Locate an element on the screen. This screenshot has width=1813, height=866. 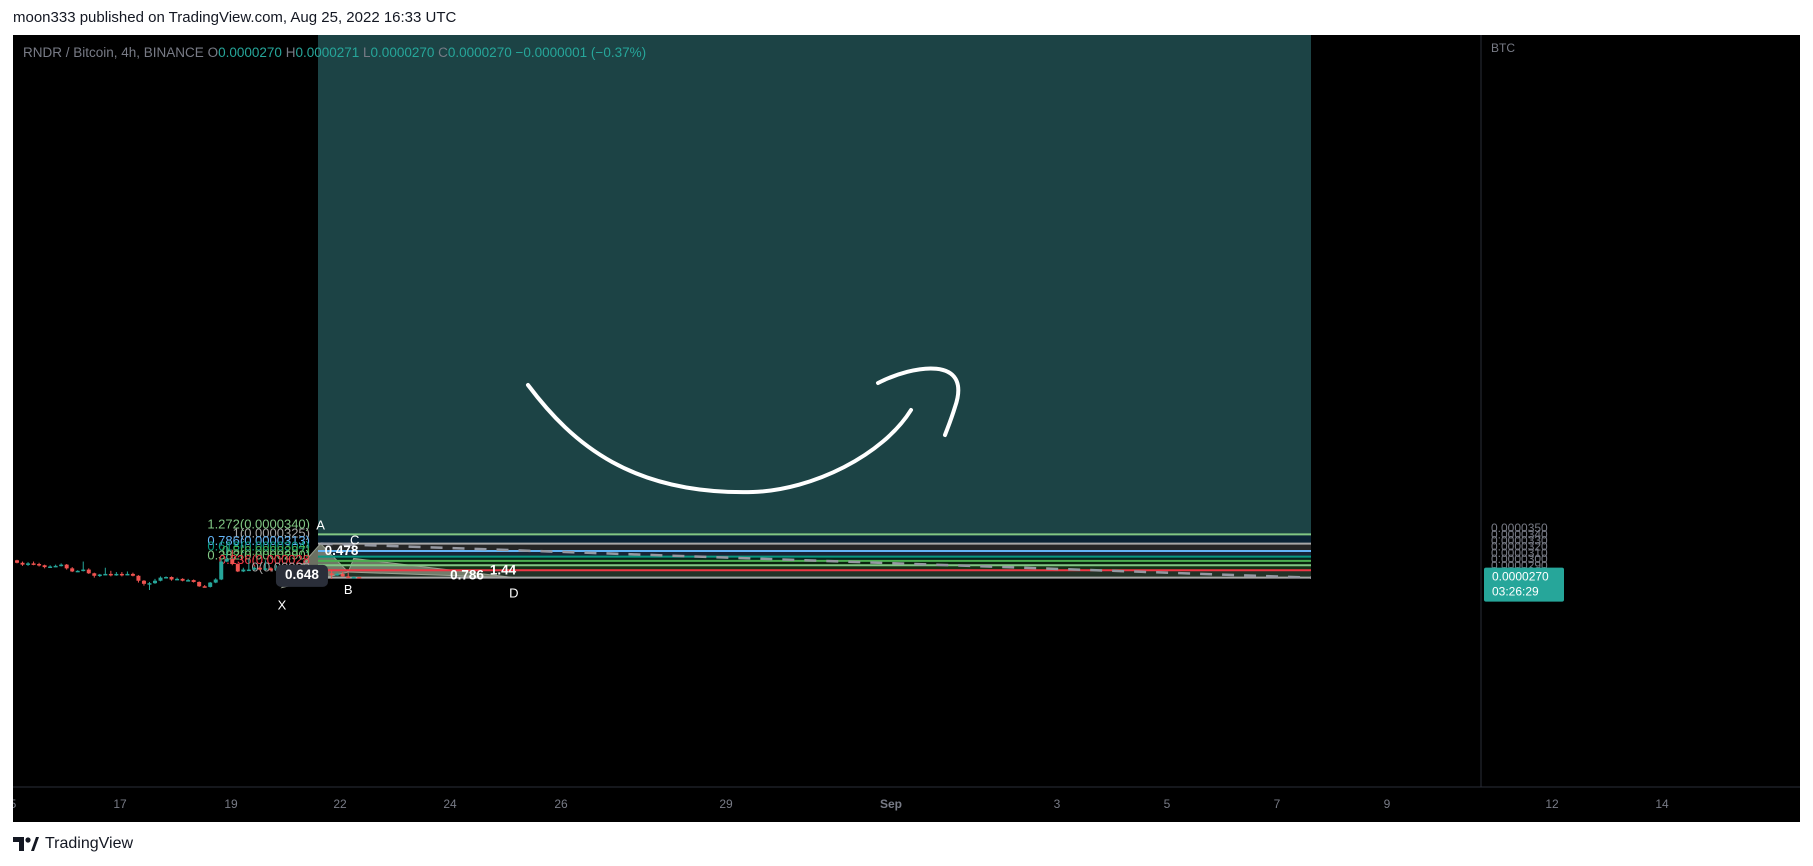
point-label-a: A is located at coordinates (320, 525).